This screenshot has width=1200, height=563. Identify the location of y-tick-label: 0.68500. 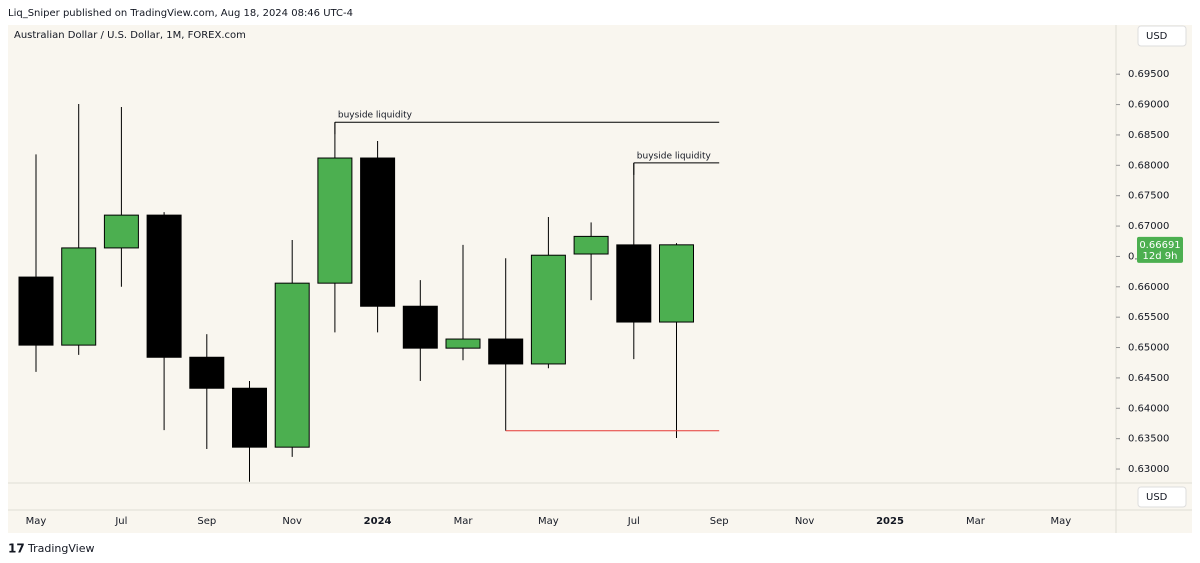
(1148, 135).